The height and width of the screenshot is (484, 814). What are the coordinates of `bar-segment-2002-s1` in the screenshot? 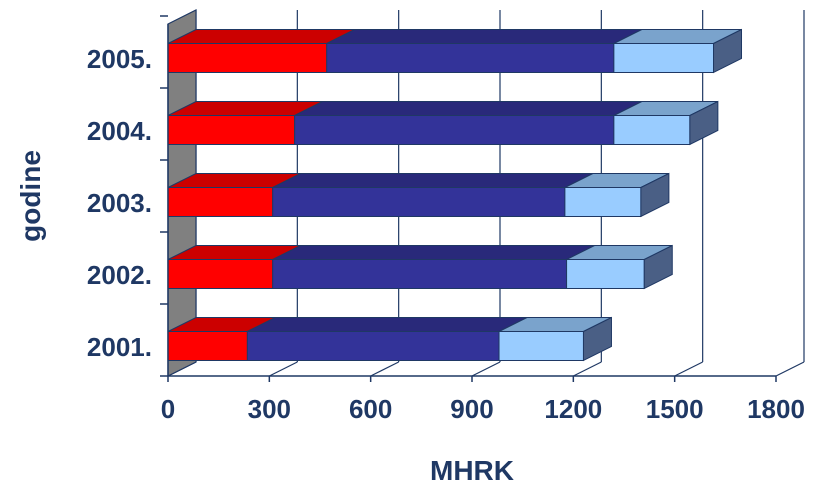 It's located at (220, 274).